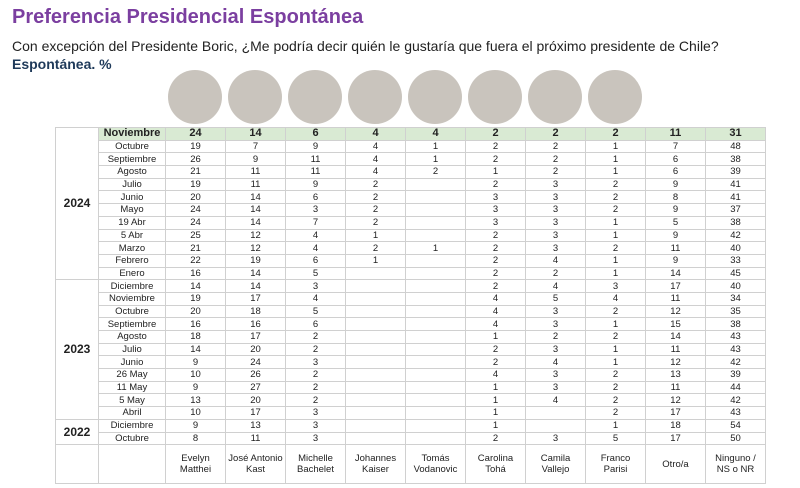  I want to click on row: 19 Abr 24 14 7 2 3 3 1 5 38, so click(411, 222).